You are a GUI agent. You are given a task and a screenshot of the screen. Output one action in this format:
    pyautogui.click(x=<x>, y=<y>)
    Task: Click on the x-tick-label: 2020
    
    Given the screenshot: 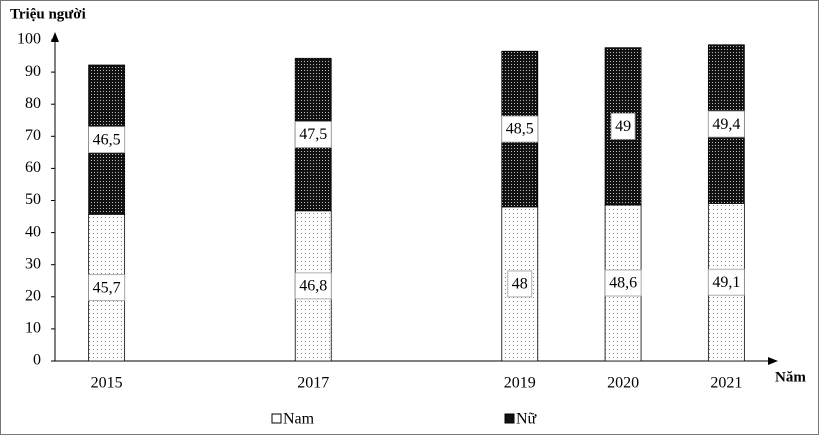 What is the action you would take?
    pyautogui.click(x=623, y=383)
    